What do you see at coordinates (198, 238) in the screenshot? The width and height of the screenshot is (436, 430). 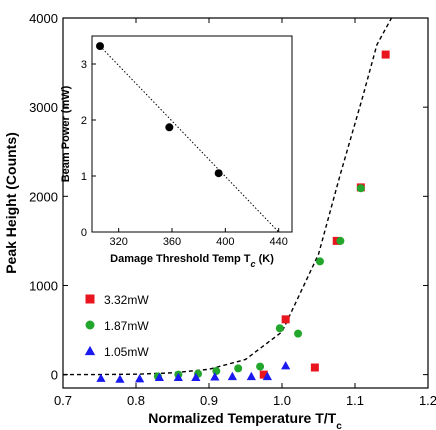 I see `inset-x-ticks: 320 360 400 440` at bounding box center [198, 238].